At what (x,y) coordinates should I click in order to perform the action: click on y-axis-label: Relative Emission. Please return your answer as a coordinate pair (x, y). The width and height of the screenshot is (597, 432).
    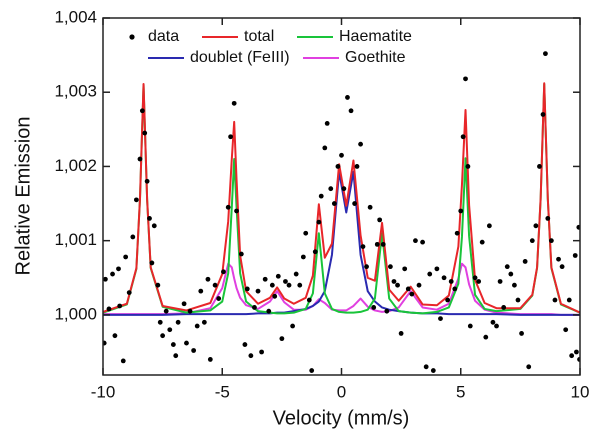
    Looking at the image, I should click on (23, 196).